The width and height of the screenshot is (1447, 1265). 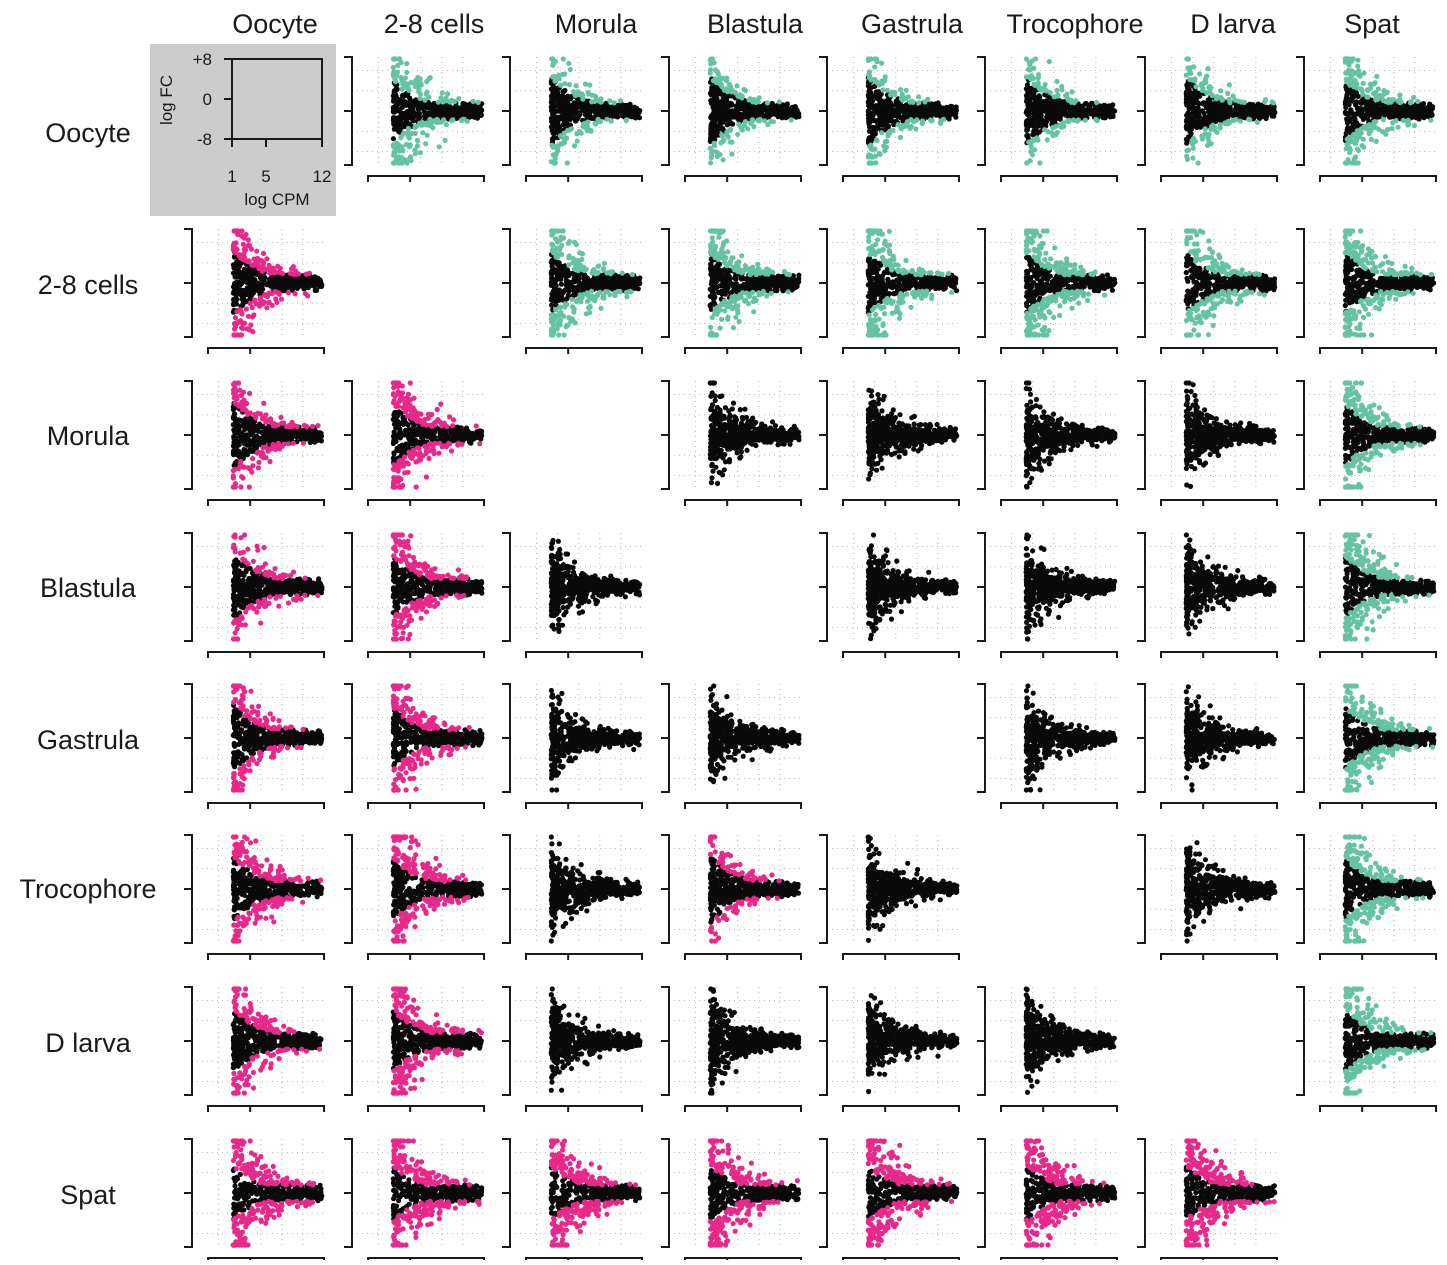 What do you see at coordinates (1389, 110) in the screenshot?
I see `panel-oocyte-vs-spat-points` at bounding box center [1389, 110].